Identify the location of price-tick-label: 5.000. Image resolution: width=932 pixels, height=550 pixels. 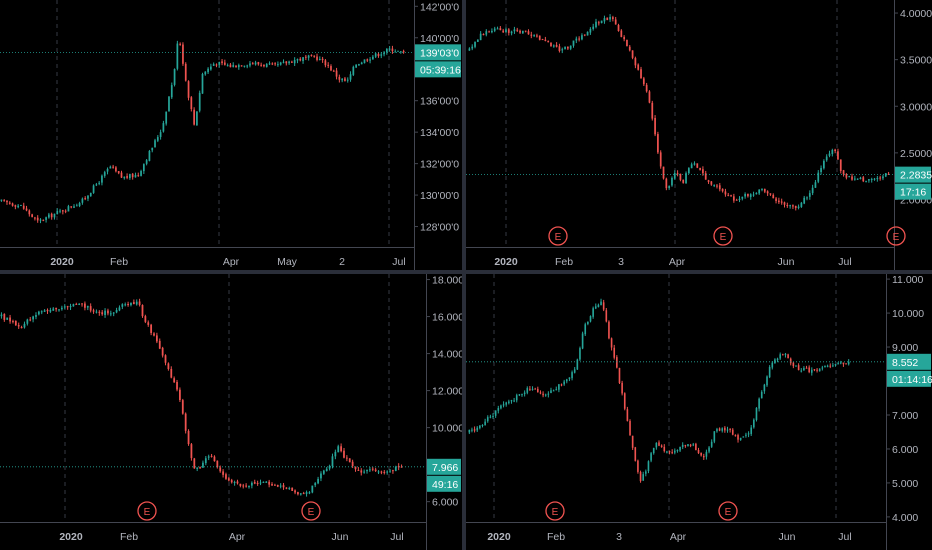
(905, 484).